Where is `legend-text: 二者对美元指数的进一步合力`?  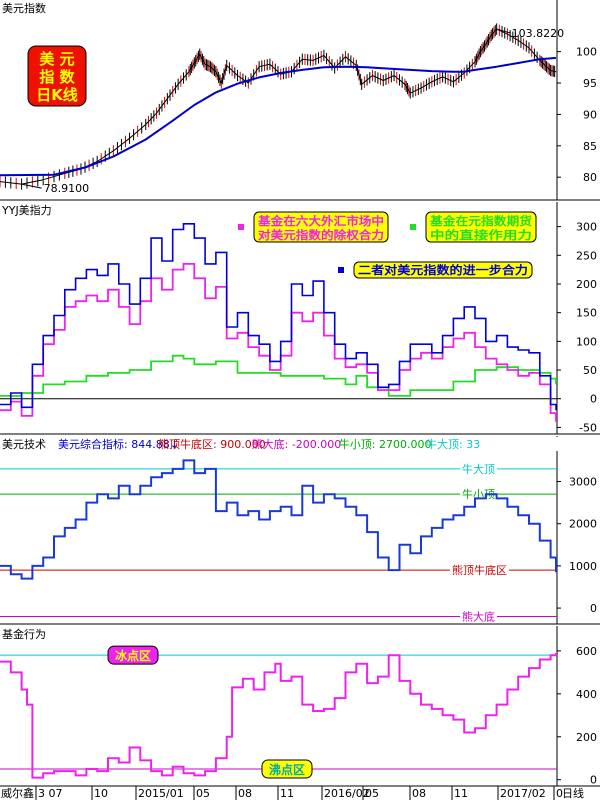
legend-text: 二者对美元指数的进一步合力 is located at coordinates (443, 270).